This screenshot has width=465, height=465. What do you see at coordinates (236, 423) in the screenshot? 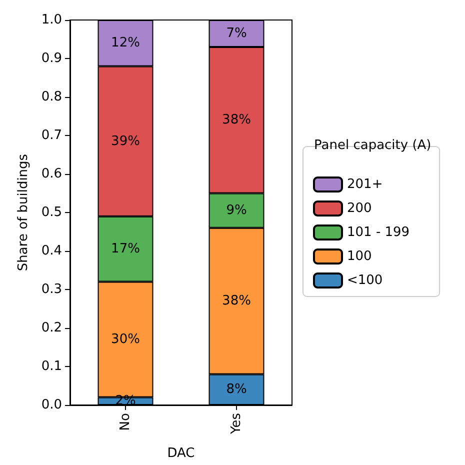
I see `x-tick-label: Yes` at bounding box center [236, 423].